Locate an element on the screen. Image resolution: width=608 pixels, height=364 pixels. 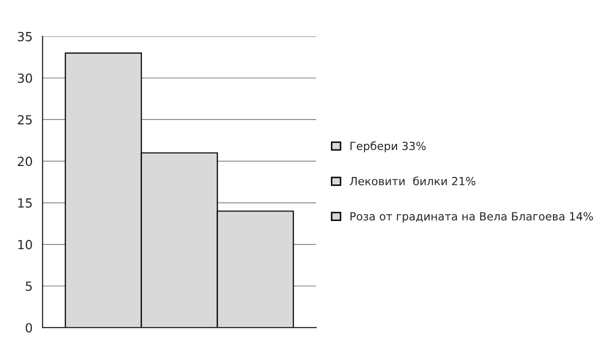
y-tick-label: 5 is located at coordinates (29, 286).